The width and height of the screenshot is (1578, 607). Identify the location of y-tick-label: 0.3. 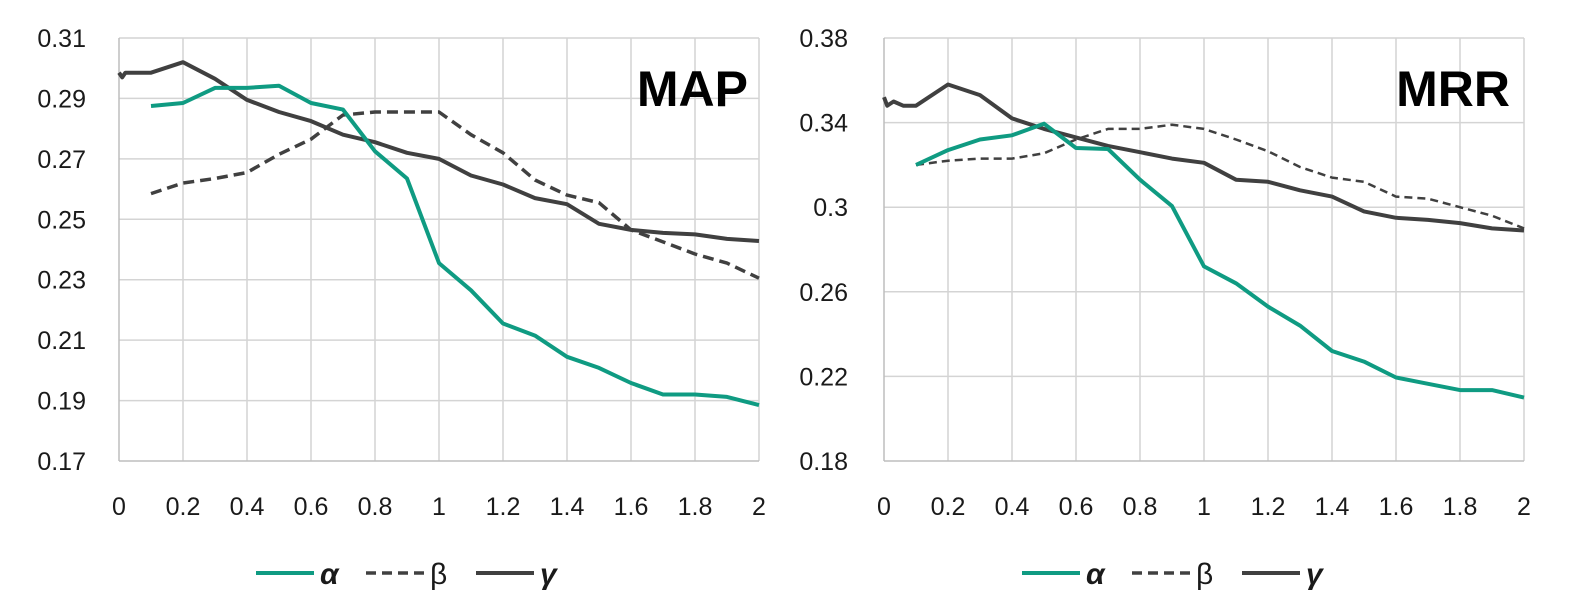
(830, 208).